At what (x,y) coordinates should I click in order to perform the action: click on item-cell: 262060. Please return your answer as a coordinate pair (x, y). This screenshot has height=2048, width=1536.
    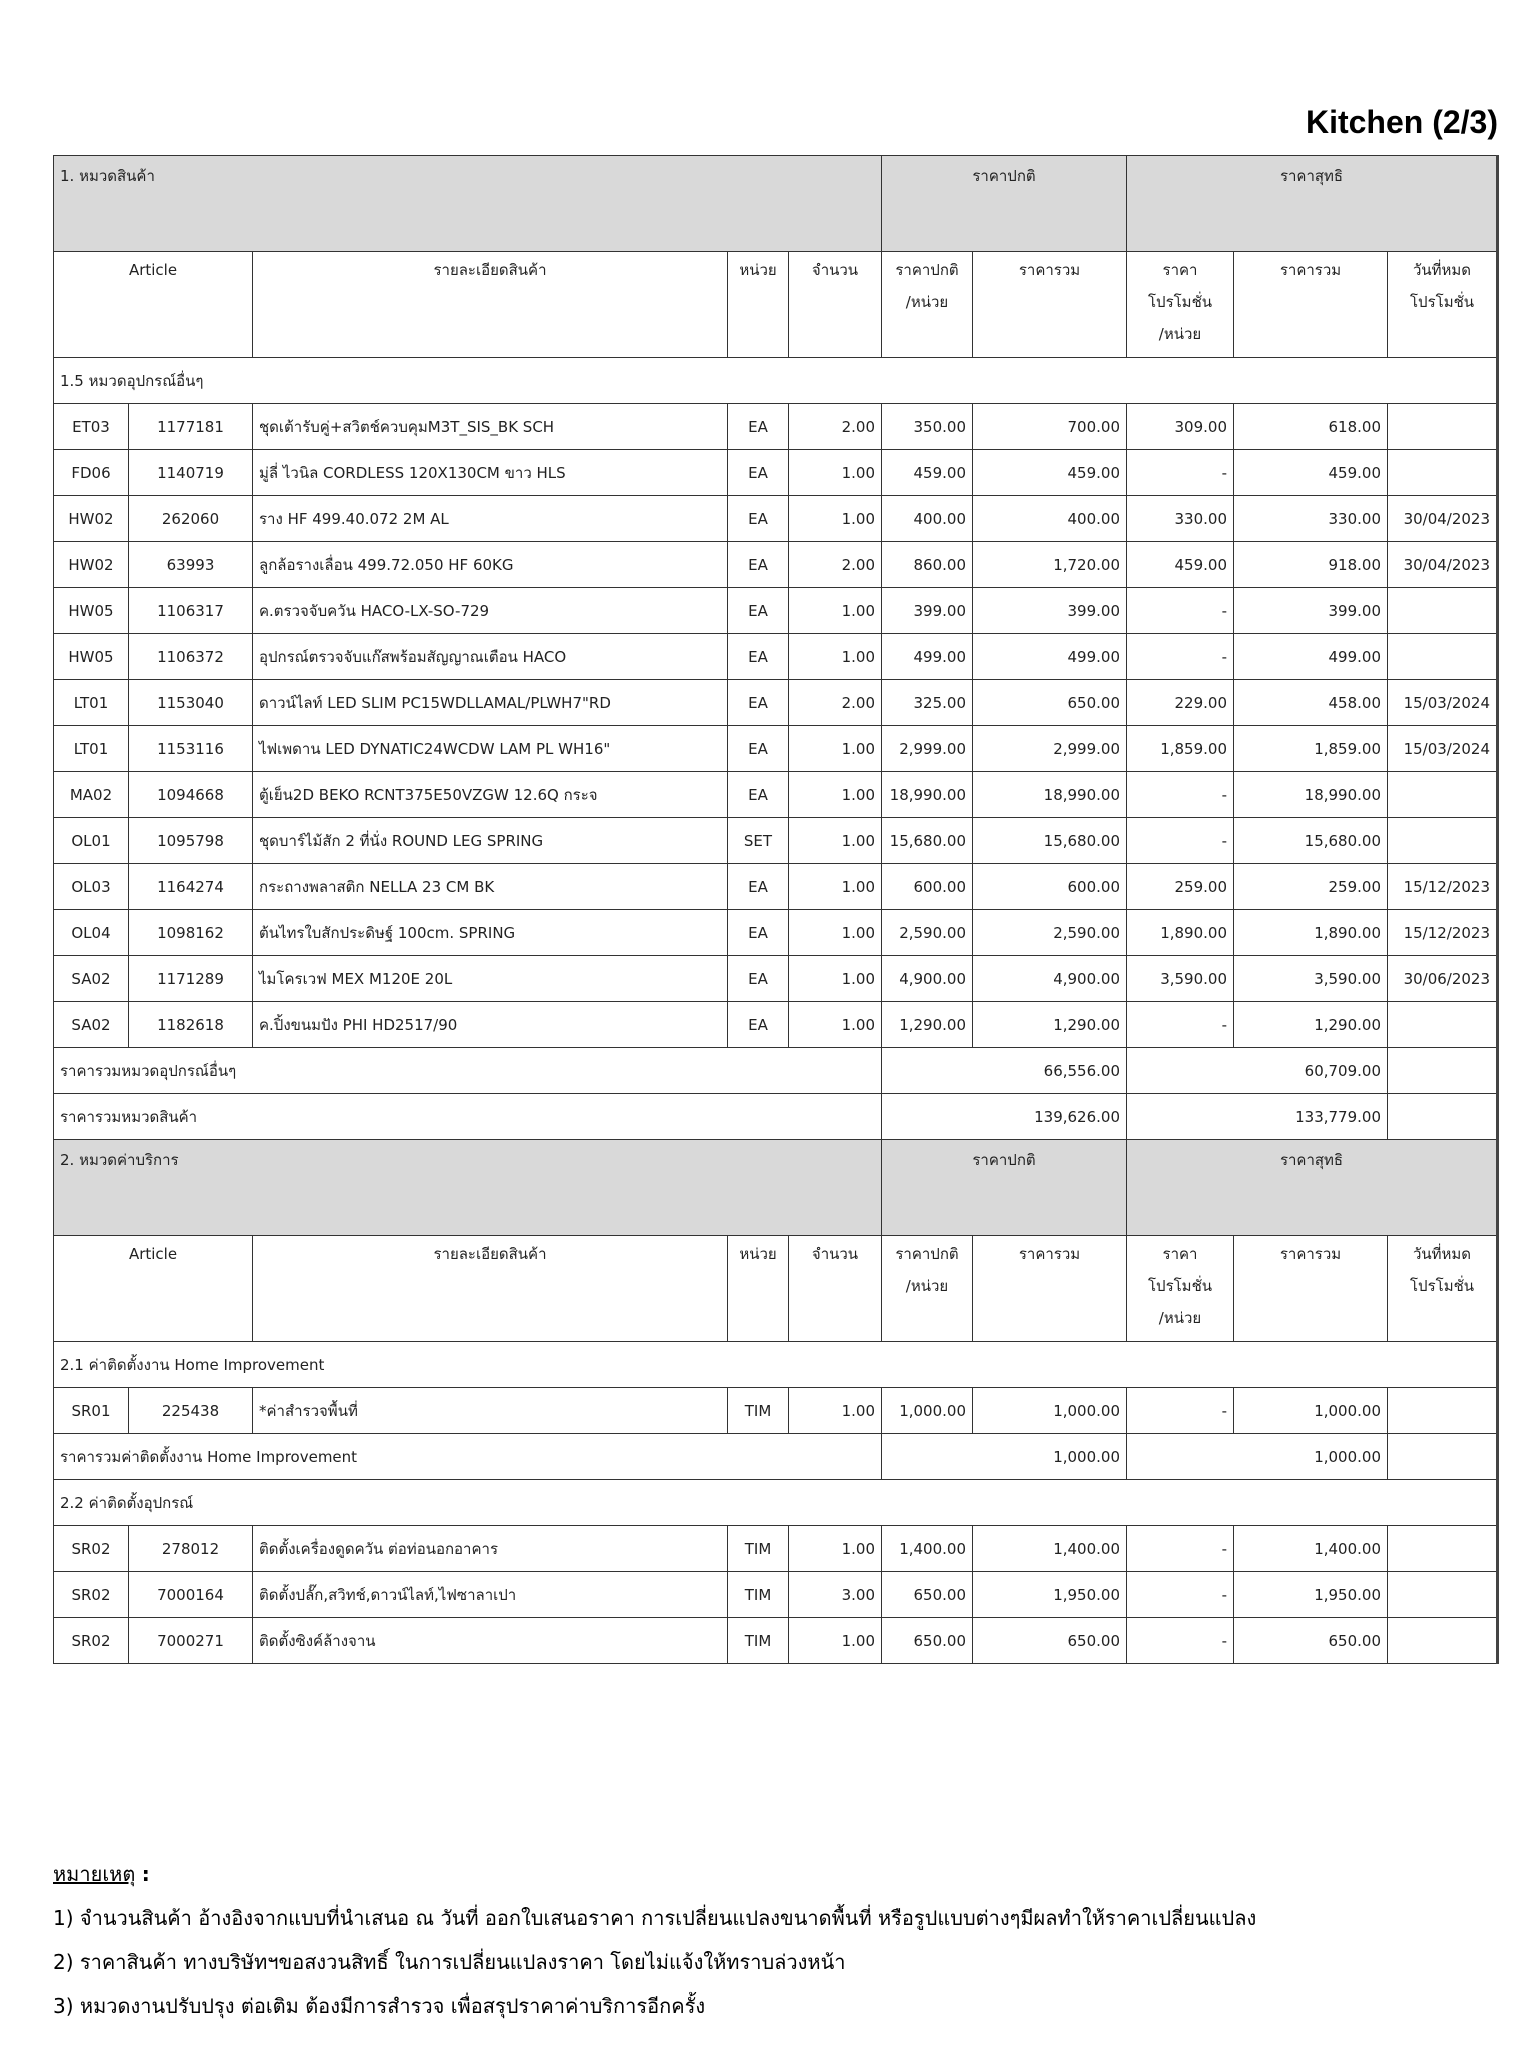
    Looking at the image, I should click on (190, 518).